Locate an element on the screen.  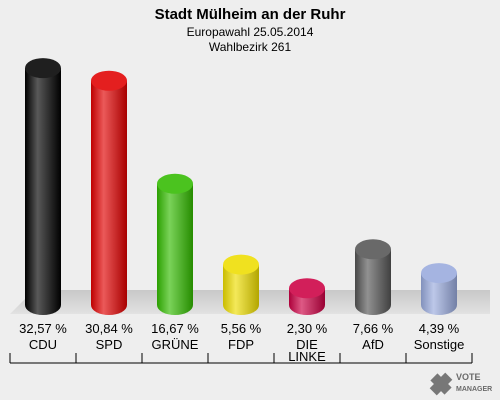
value-label: 2,30 % is located at coordinates (307, 328).